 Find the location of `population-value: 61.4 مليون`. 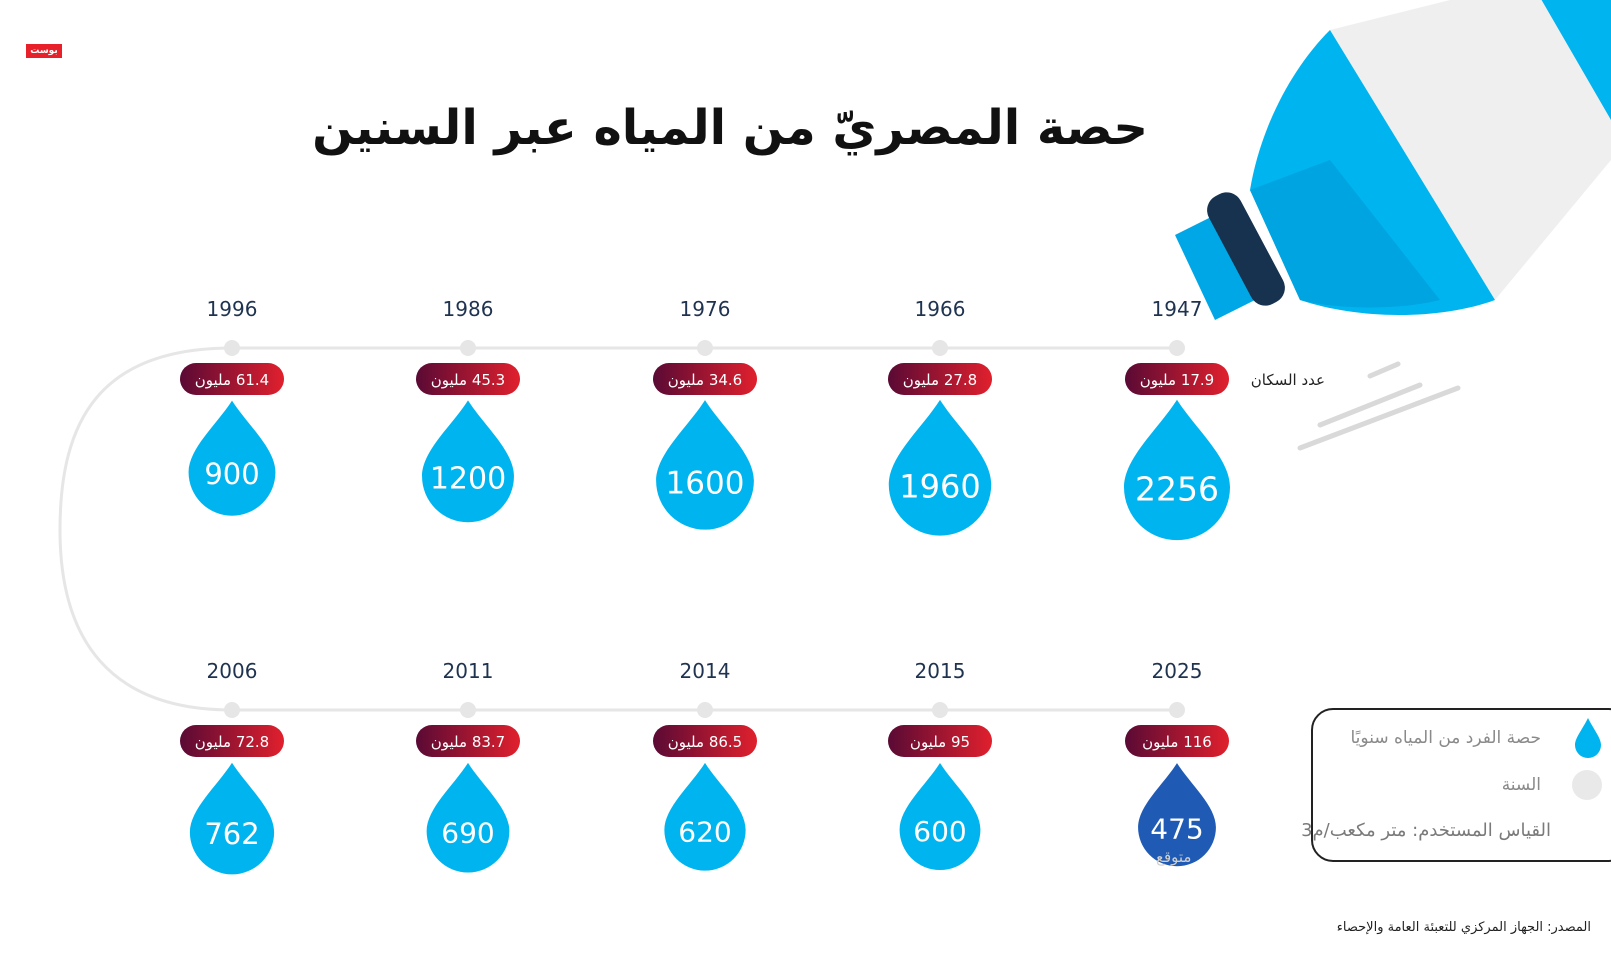

population-value: 61.4 مليون is located at coordinates (232, 380).